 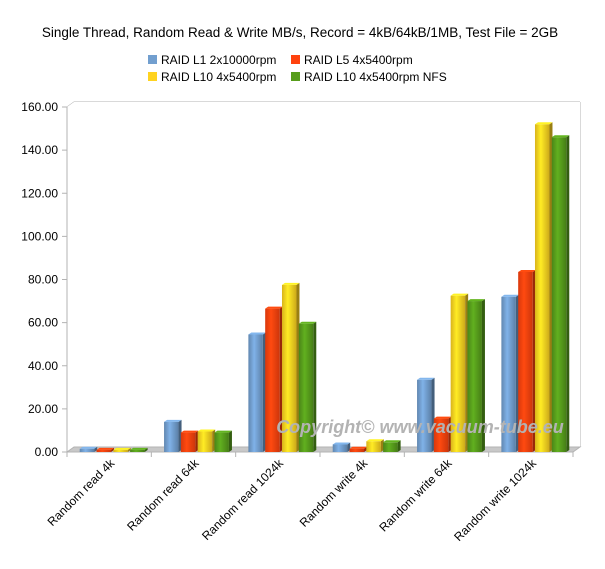 What do you see at coordinates (39, 236) in the screenshot?
I see `y-tick-label: 100.00` at bounding box center [39, 236].